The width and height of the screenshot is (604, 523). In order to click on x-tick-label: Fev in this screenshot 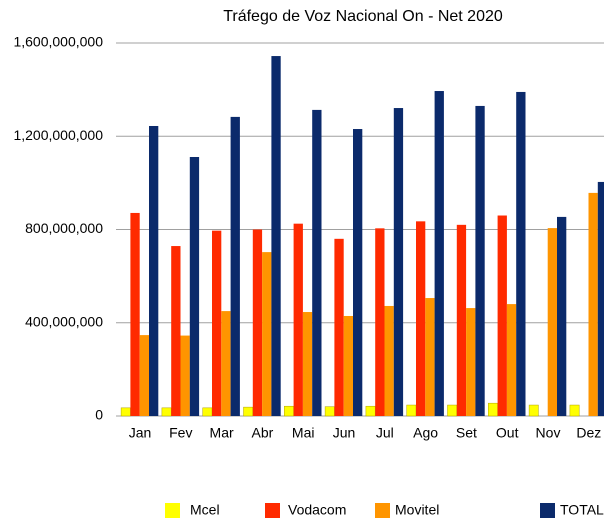, I will do `click(180, 433)`.